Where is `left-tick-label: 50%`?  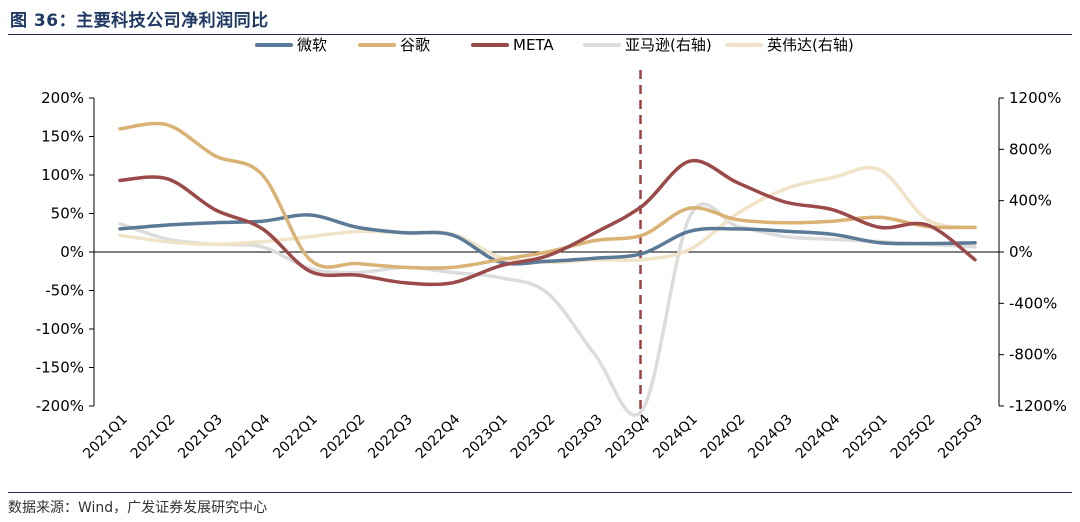
left-tick-label: 50% is located at coordinates (67, 214).